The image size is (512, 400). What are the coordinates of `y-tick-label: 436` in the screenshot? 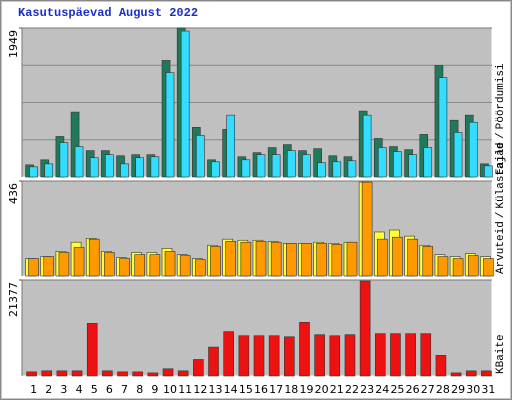 It's located at (13, 193).